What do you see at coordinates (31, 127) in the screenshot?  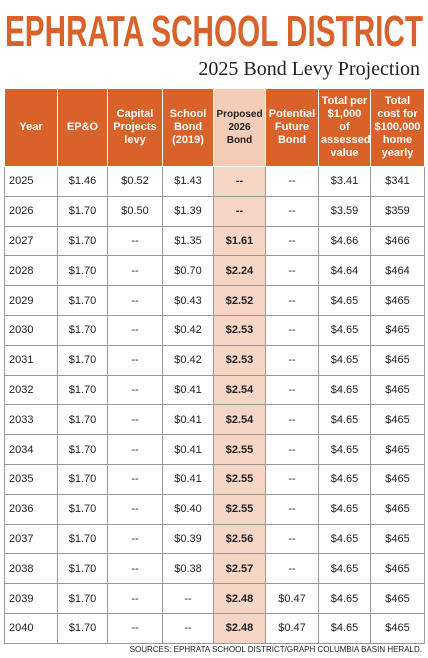 I see `column-header: Year` at bounding box center [31, 127].